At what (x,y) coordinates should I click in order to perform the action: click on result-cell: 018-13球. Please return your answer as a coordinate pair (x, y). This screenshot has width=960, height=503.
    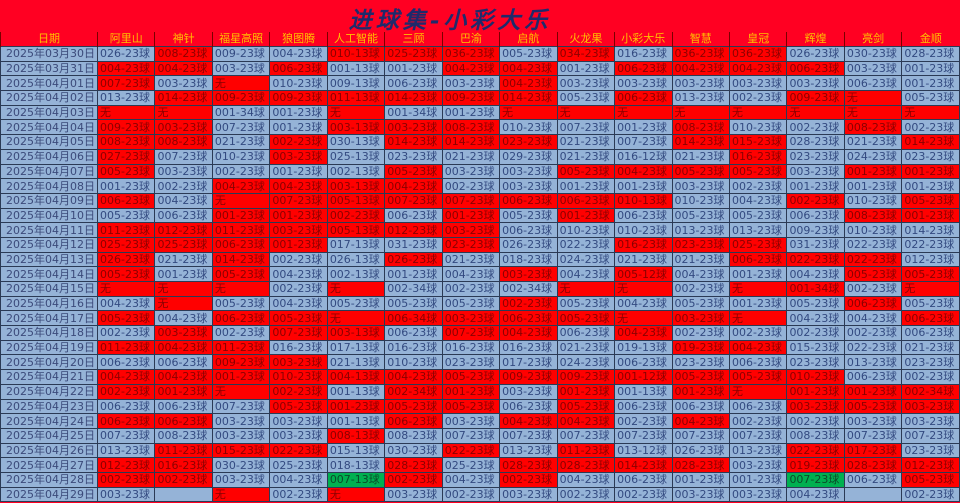
    Looking at the image, I should click on (356, 465).